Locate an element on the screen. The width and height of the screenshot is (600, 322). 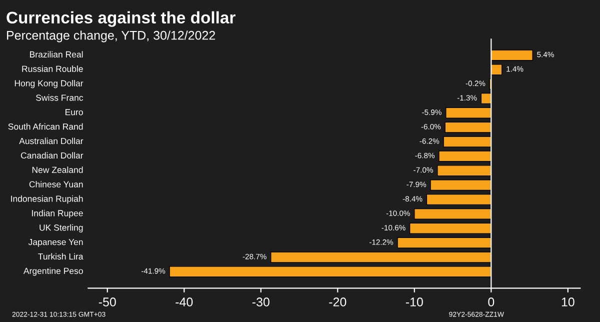
y-tick-label: Euro is located at coordinates (74, 112).